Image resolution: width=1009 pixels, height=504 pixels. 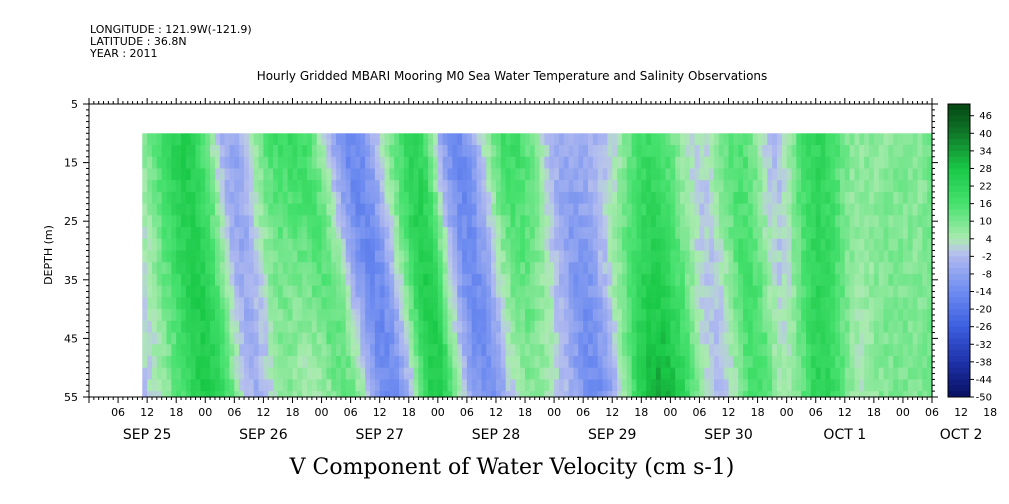 I want to click on latitude-label: LATITUDE : 36.8N, so click(x=138, y=41).